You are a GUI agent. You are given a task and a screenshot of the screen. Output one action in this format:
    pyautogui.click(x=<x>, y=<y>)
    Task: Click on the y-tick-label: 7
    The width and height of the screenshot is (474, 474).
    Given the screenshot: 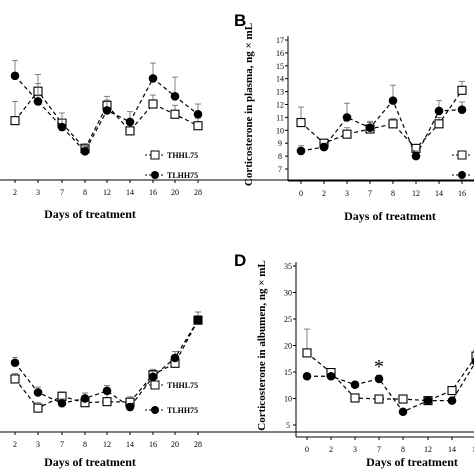 What is the action you would take?
    pyautogui.click(x=280, y=169)
    